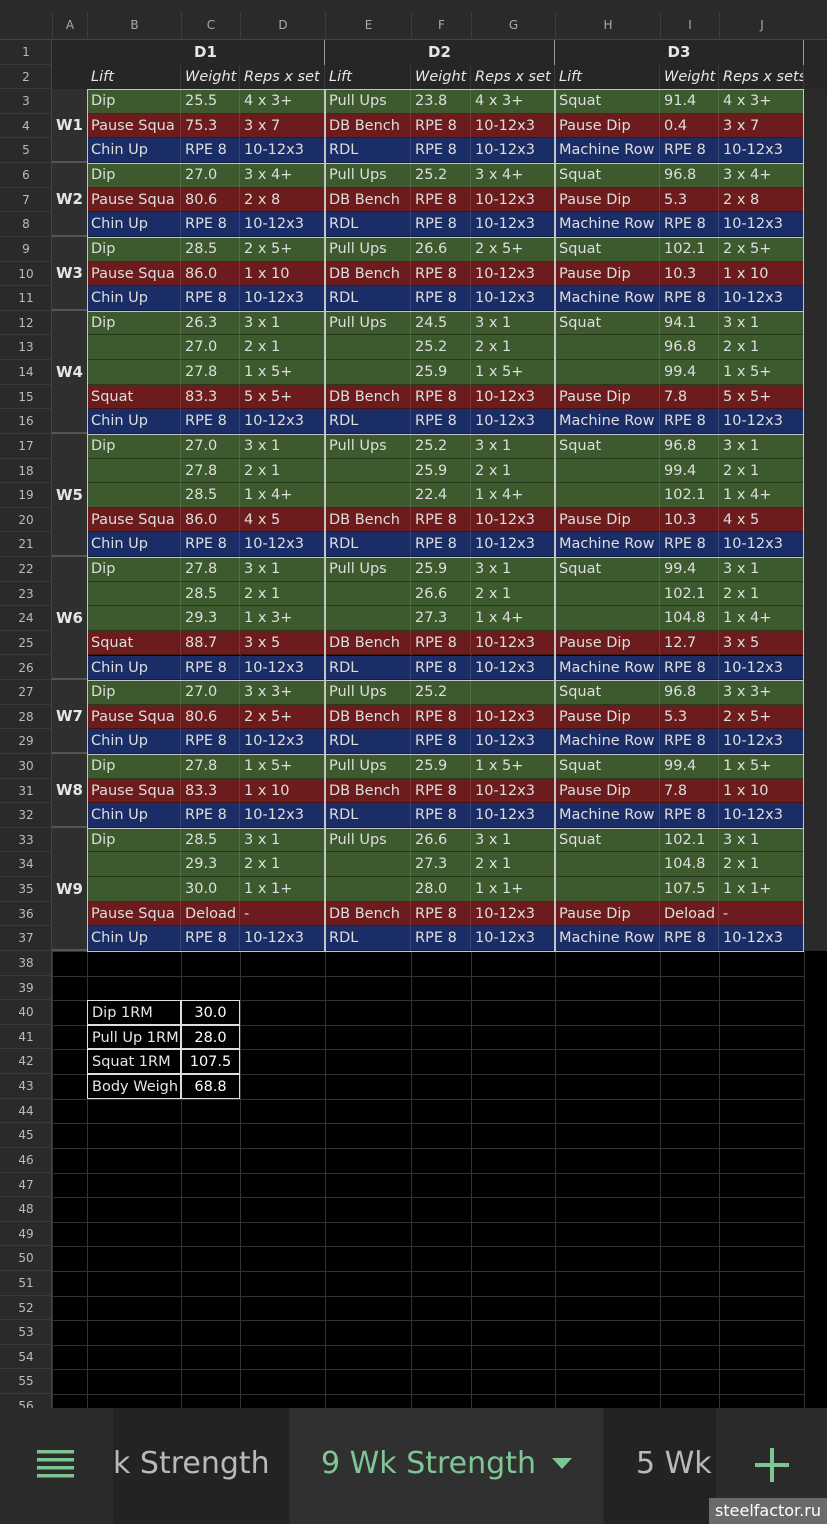 The image size is (827, 1524). Describe the element at coordinates (210, 126) in the screenshot. I see `cell: 75.3` at that location.